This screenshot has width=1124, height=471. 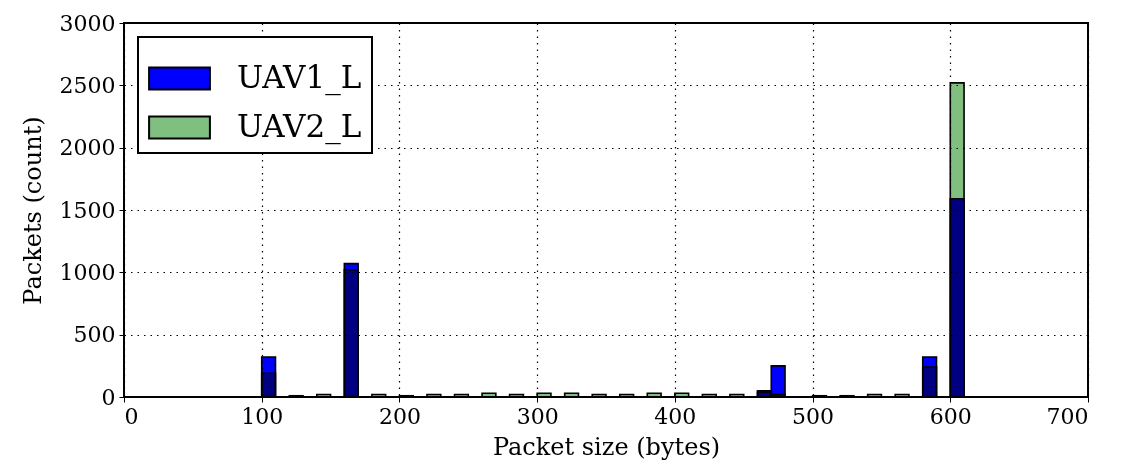 What do you see at coordinates (131, 416) in the screenshot?
I see `x-tick-label: 0` at bounding box center [131, 416].